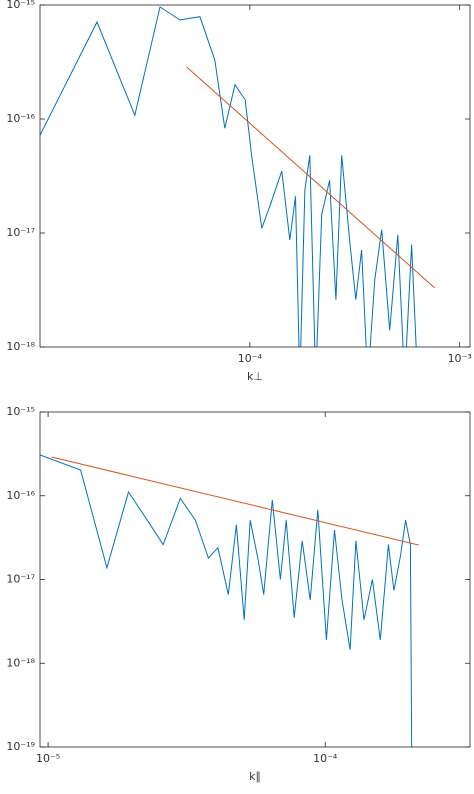 Image resolution: width=474 pixels, height=794 pixels. I want to click on y-tick-label: 10⁻¹⁹, so click(20, 746).